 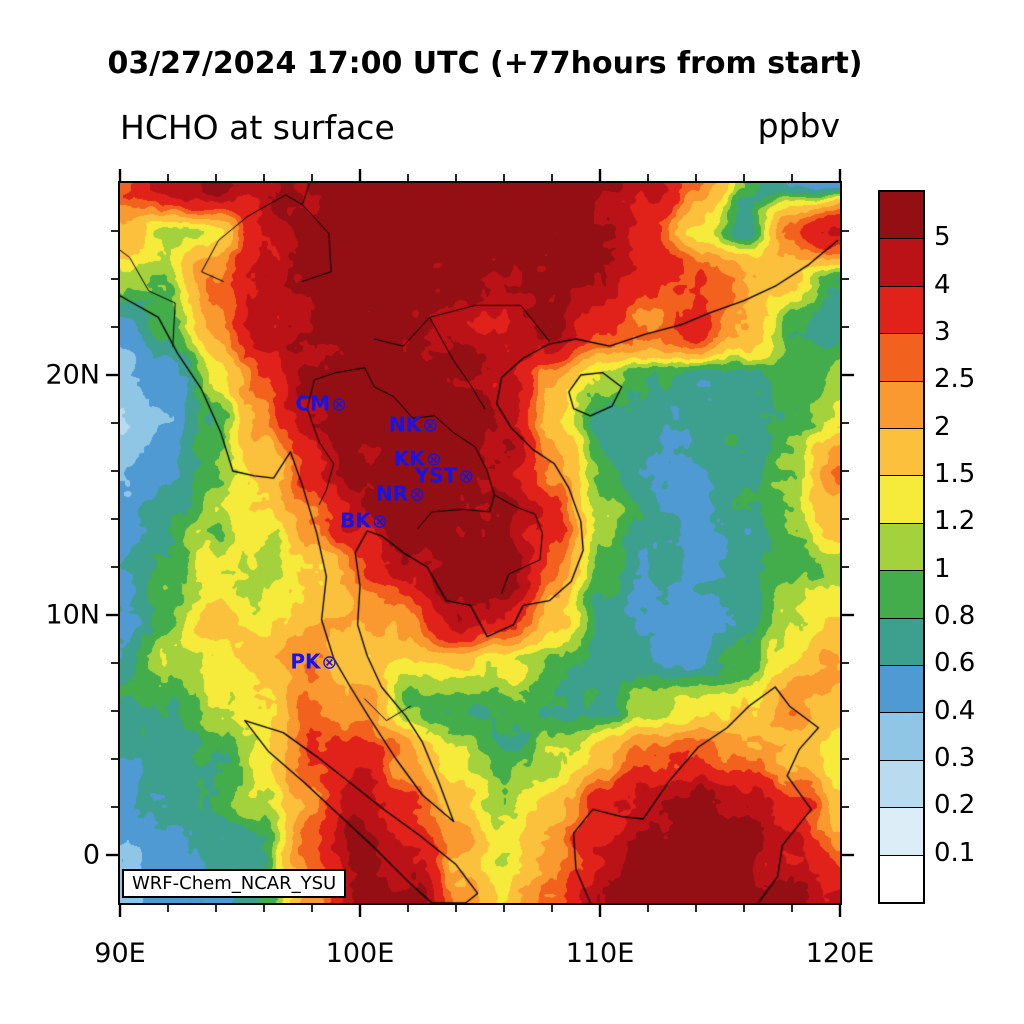 I want to click on station-label: PK, so click(x=305, y=661).